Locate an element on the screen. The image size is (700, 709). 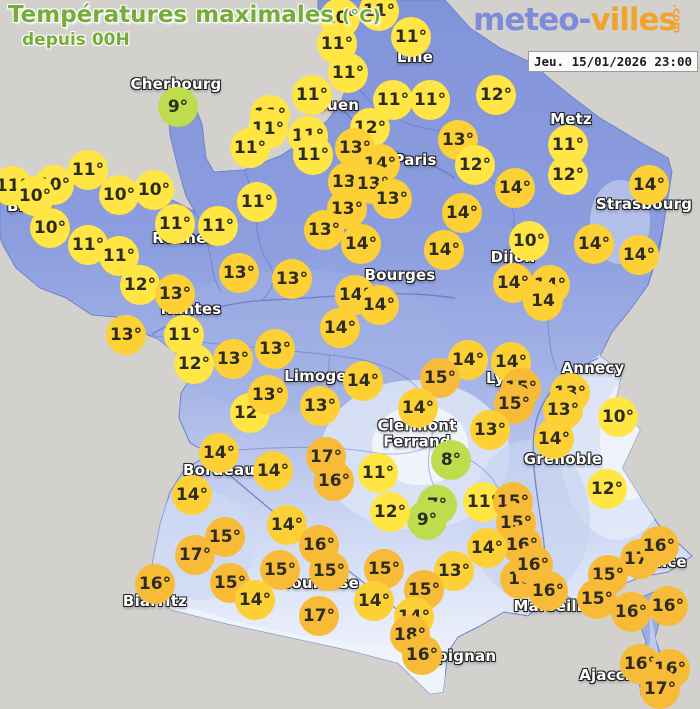
city-label: Bourges is located at coordinates (400, 275).